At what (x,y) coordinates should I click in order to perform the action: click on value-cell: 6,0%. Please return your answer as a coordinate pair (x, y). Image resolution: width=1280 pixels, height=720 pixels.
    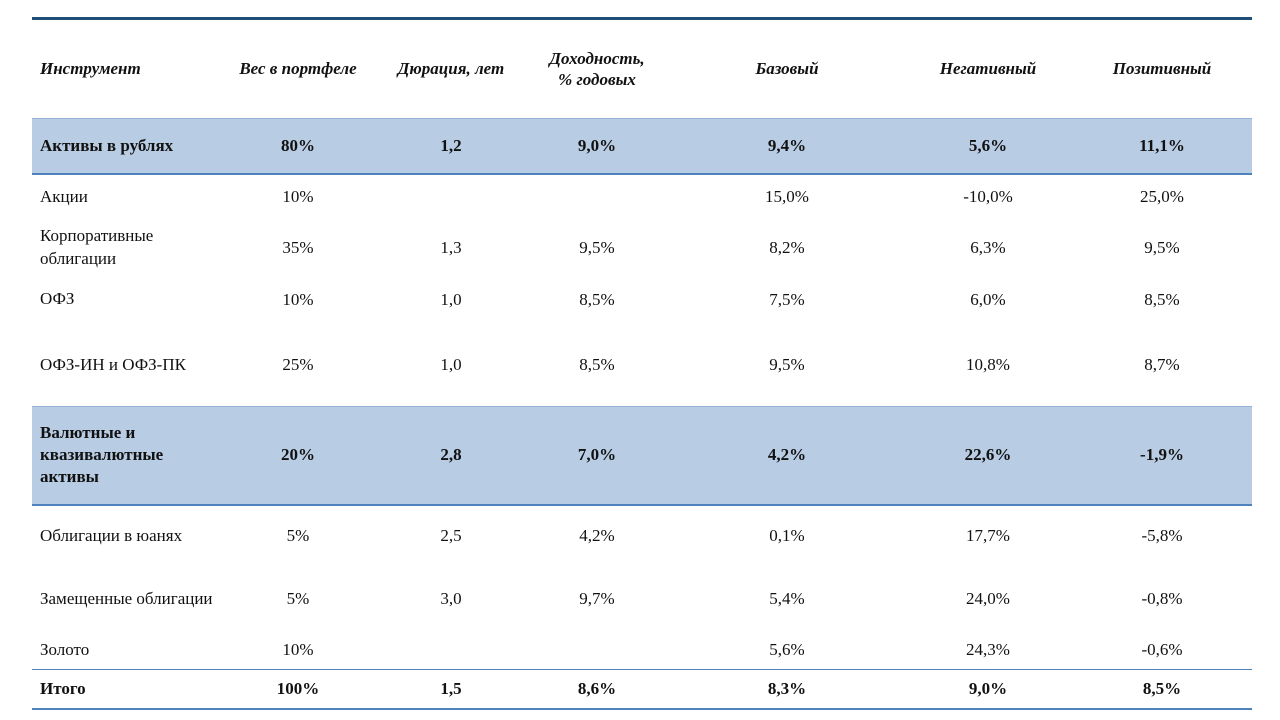
    Looking at the image, I should click on (988, 299).